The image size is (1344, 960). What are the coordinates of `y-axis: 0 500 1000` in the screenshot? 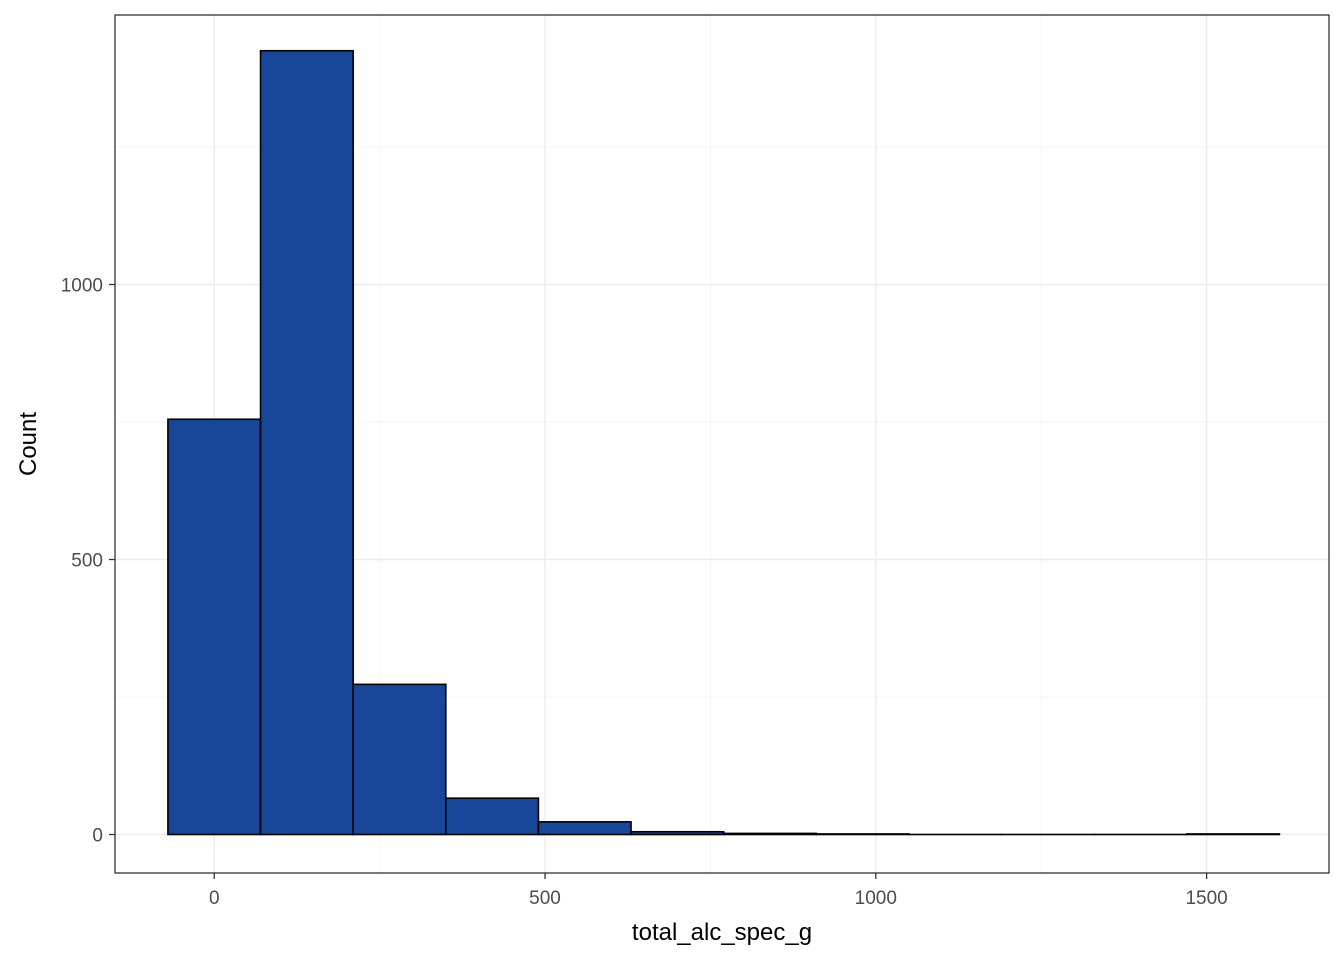 It's located at (88, 561).